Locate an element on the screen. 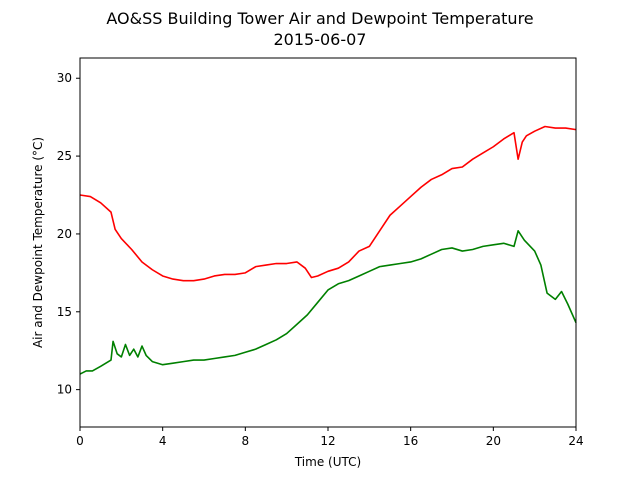  y-tick-label: 15 is located at coordinates (64, 312).